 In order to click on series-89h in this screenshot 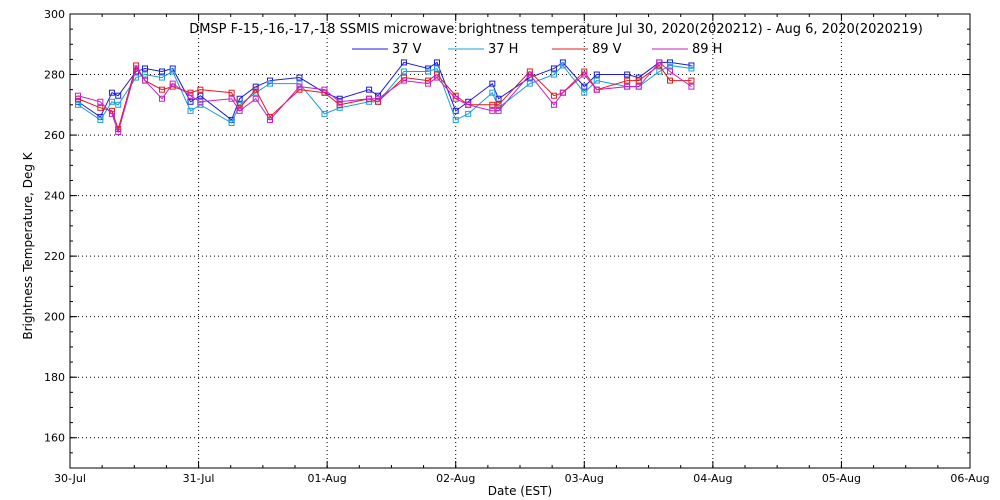, I will do `click(385, 97)`.